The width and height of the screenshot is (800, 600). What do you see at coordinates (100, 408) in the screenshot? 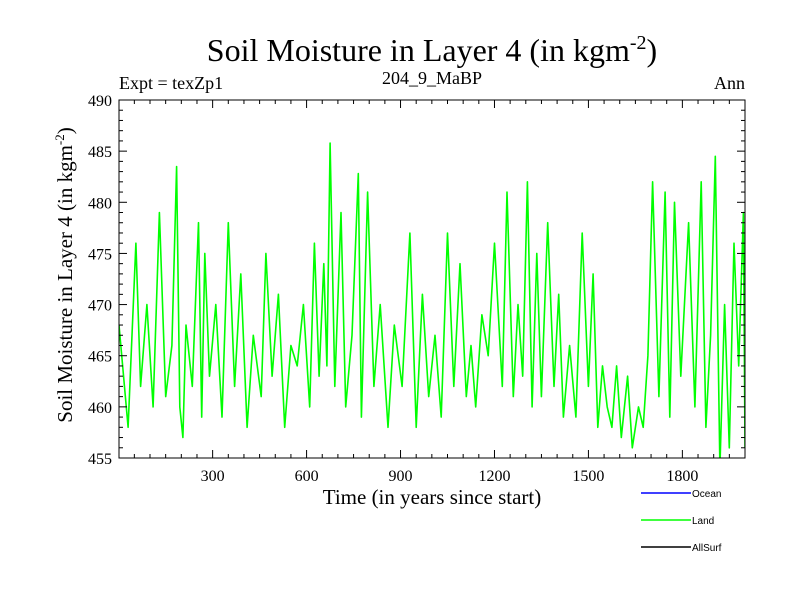
I see `y-tick-label: 460` at bounding box center [100, 408].